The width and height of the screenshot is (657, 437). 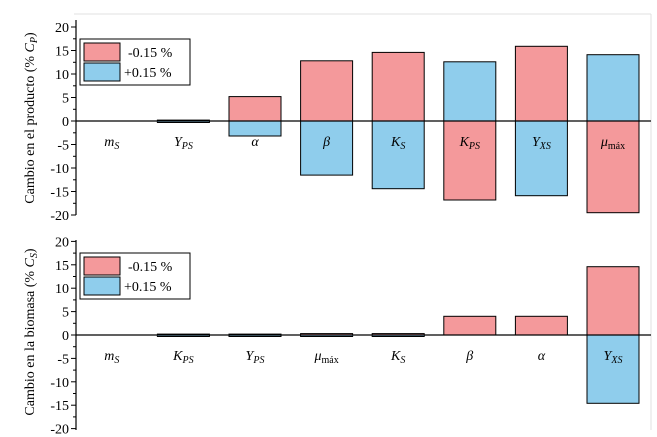 I want to click on y-axis-label: Cambio en la biomasa (% CS), so click(x=31, y=331).